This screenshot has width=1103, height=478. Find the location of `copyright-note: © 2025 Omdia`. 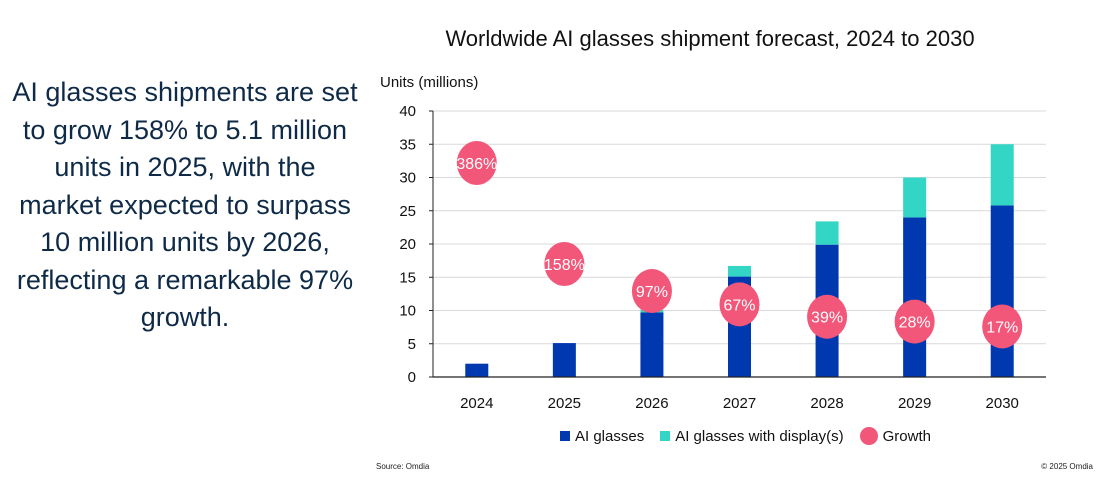

copyright-note: © 2025 Omdia is located at coordinates (1067, 466).